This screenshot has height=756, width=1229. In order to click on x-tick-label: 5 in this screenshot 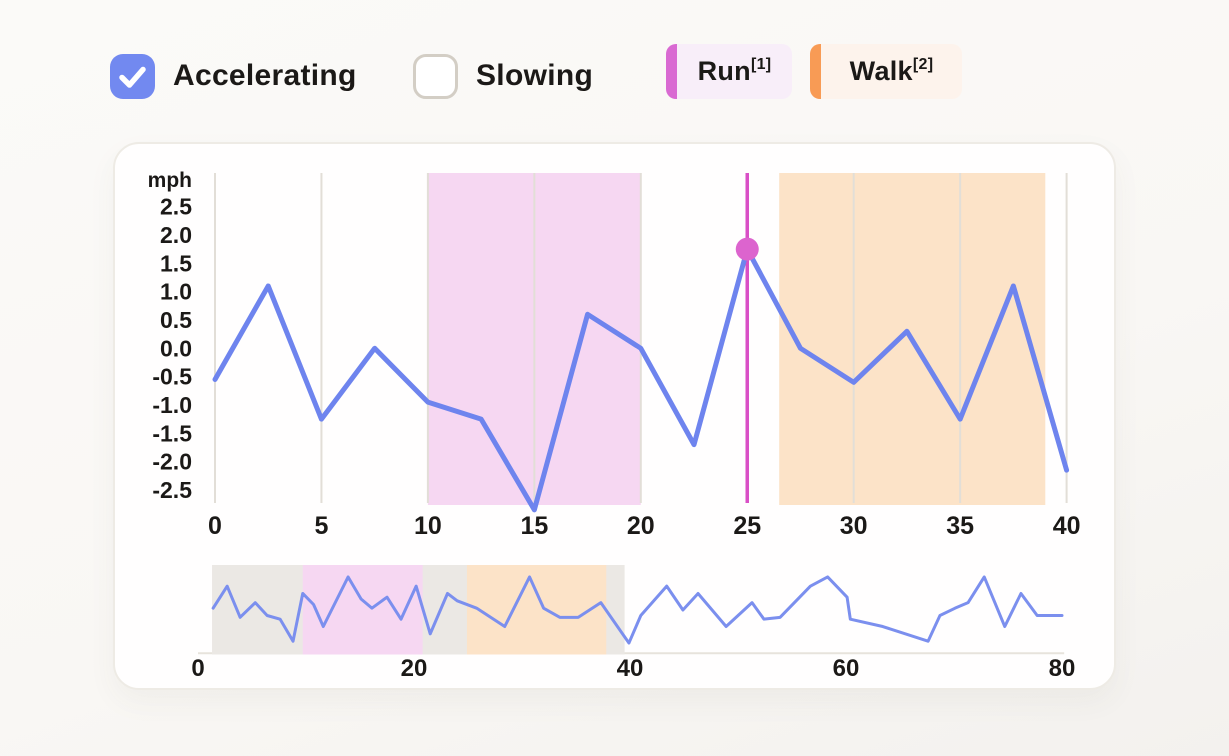, I will do `click(321, 526)`.